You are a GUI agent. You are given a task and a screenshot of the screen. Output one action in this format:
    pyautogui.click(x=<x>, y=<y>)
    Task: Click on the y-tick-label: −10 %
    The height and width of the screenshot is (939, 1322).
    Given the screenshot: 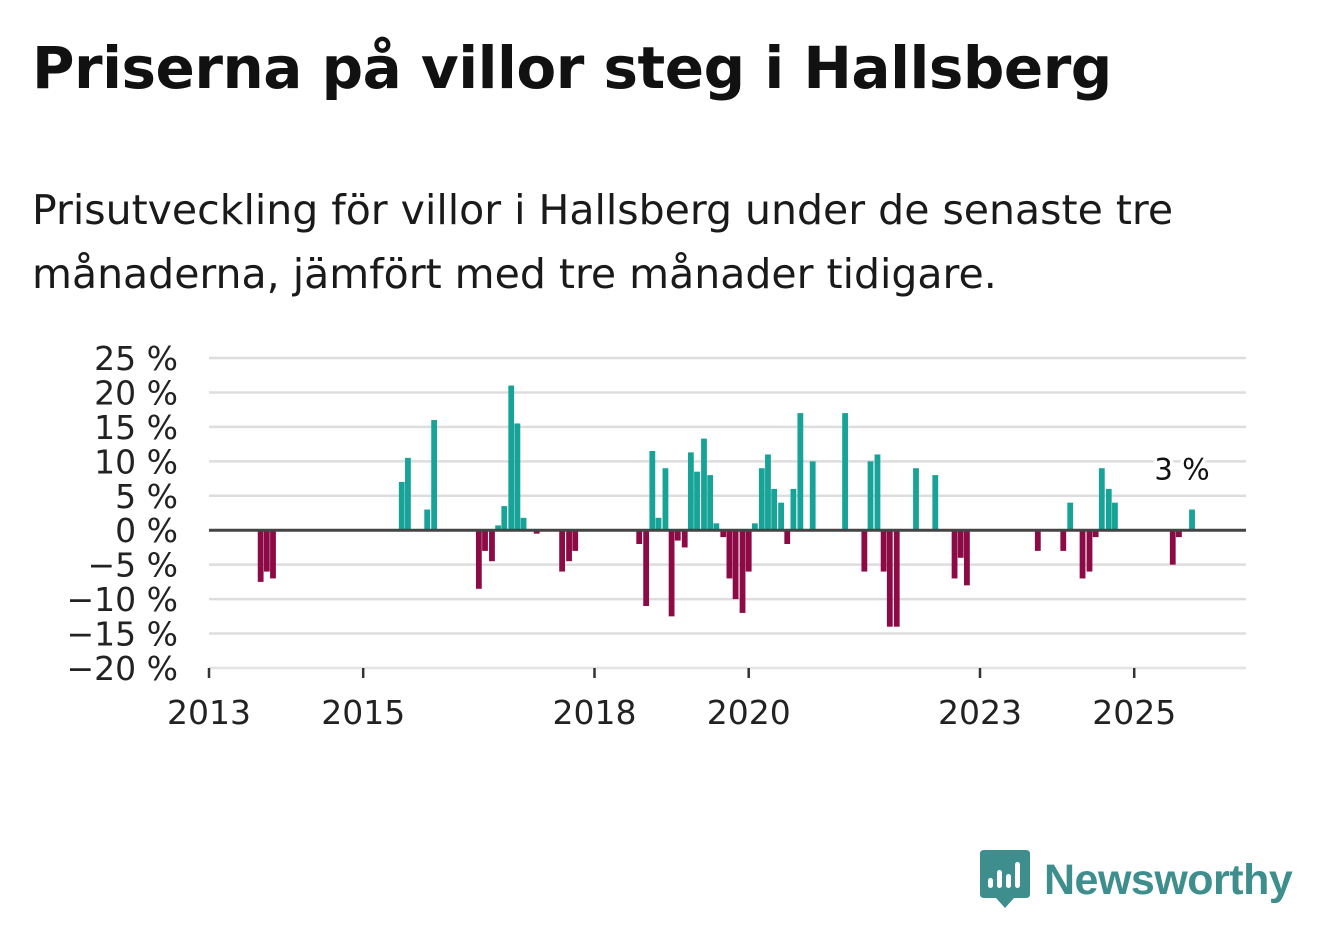 What is the action you would take?
    pyautogui.click(x=123, y=599)
    